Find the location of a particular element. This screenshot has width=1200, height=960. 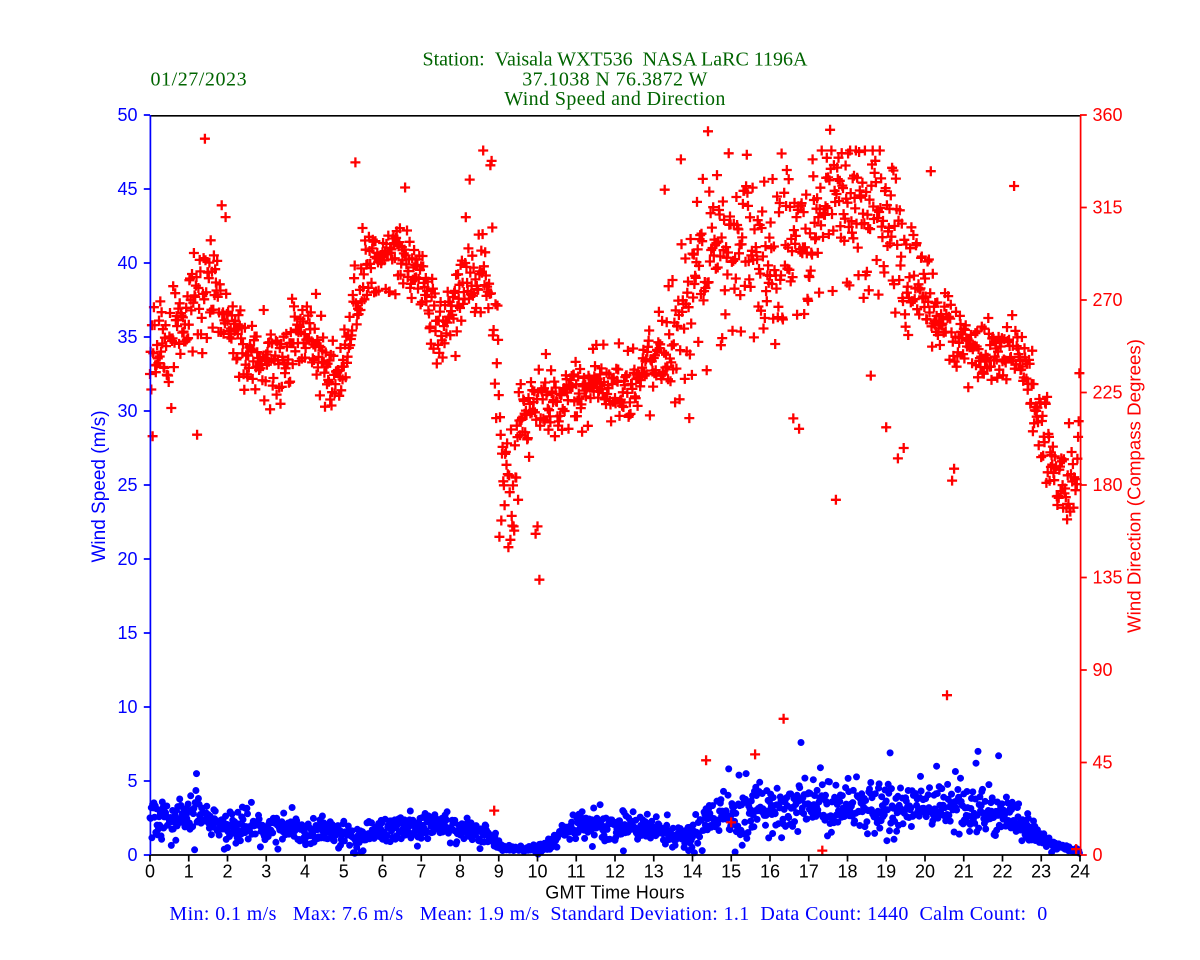

svg-text: 24 is located at coordinates (1080, 871).